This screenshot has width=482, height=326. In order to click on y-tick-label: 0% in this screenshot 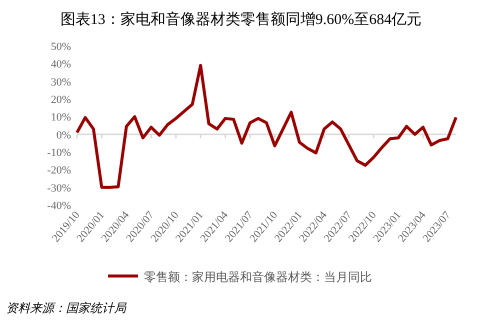, I will do `click(63, 135)`.